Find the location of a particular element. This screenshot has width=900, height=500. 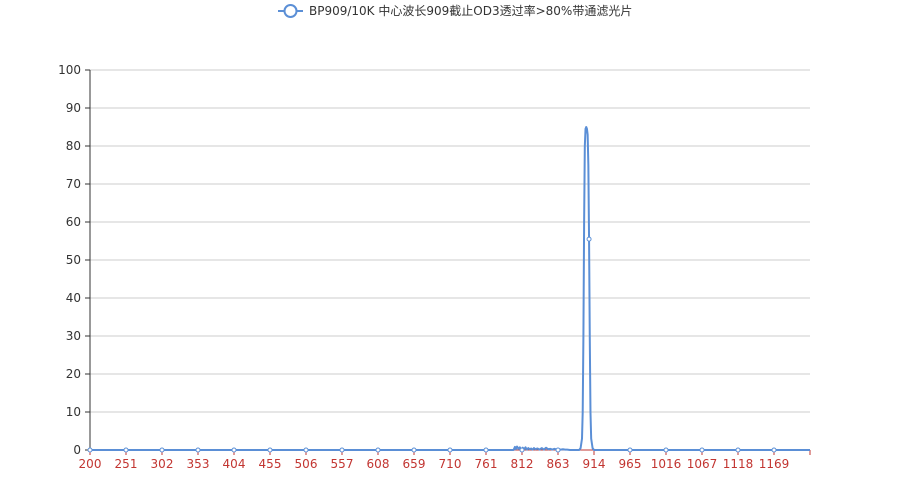

legend: BP909/10K 中心波长909截止OD3透过率>80%带通滤光片 is located at coordinates (455, 10).